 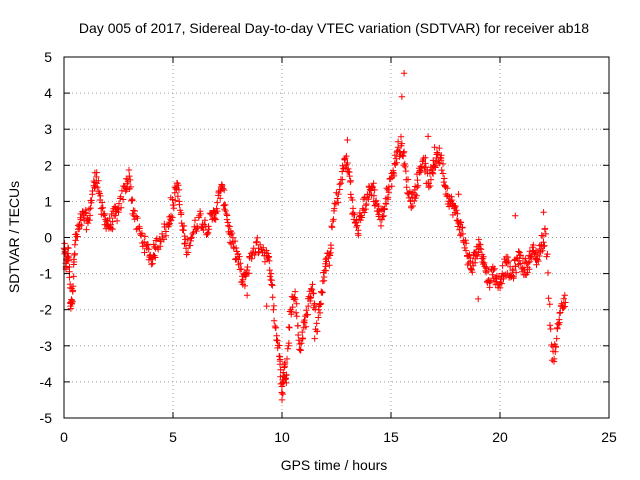 I want to click on x-tick-label: 5, so click(x=173, y=437).